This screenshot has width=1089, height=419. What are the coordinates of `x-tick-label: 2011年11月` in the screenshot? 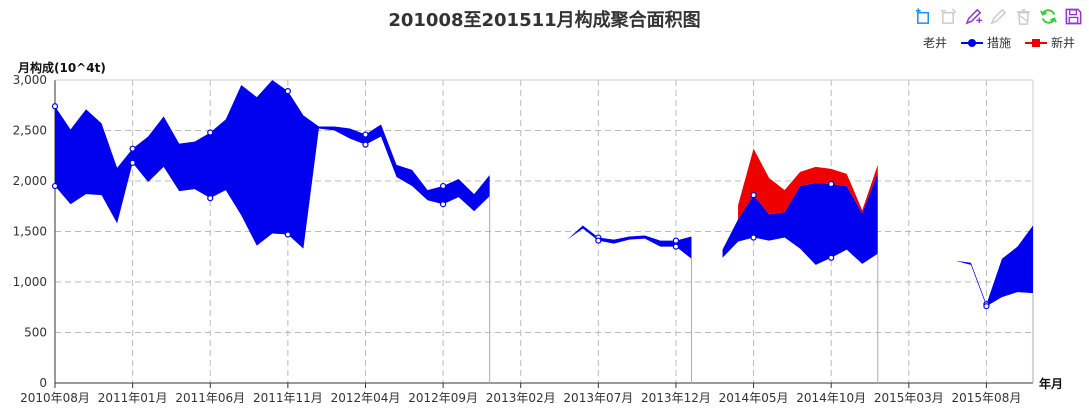 It's located at (288, 398).